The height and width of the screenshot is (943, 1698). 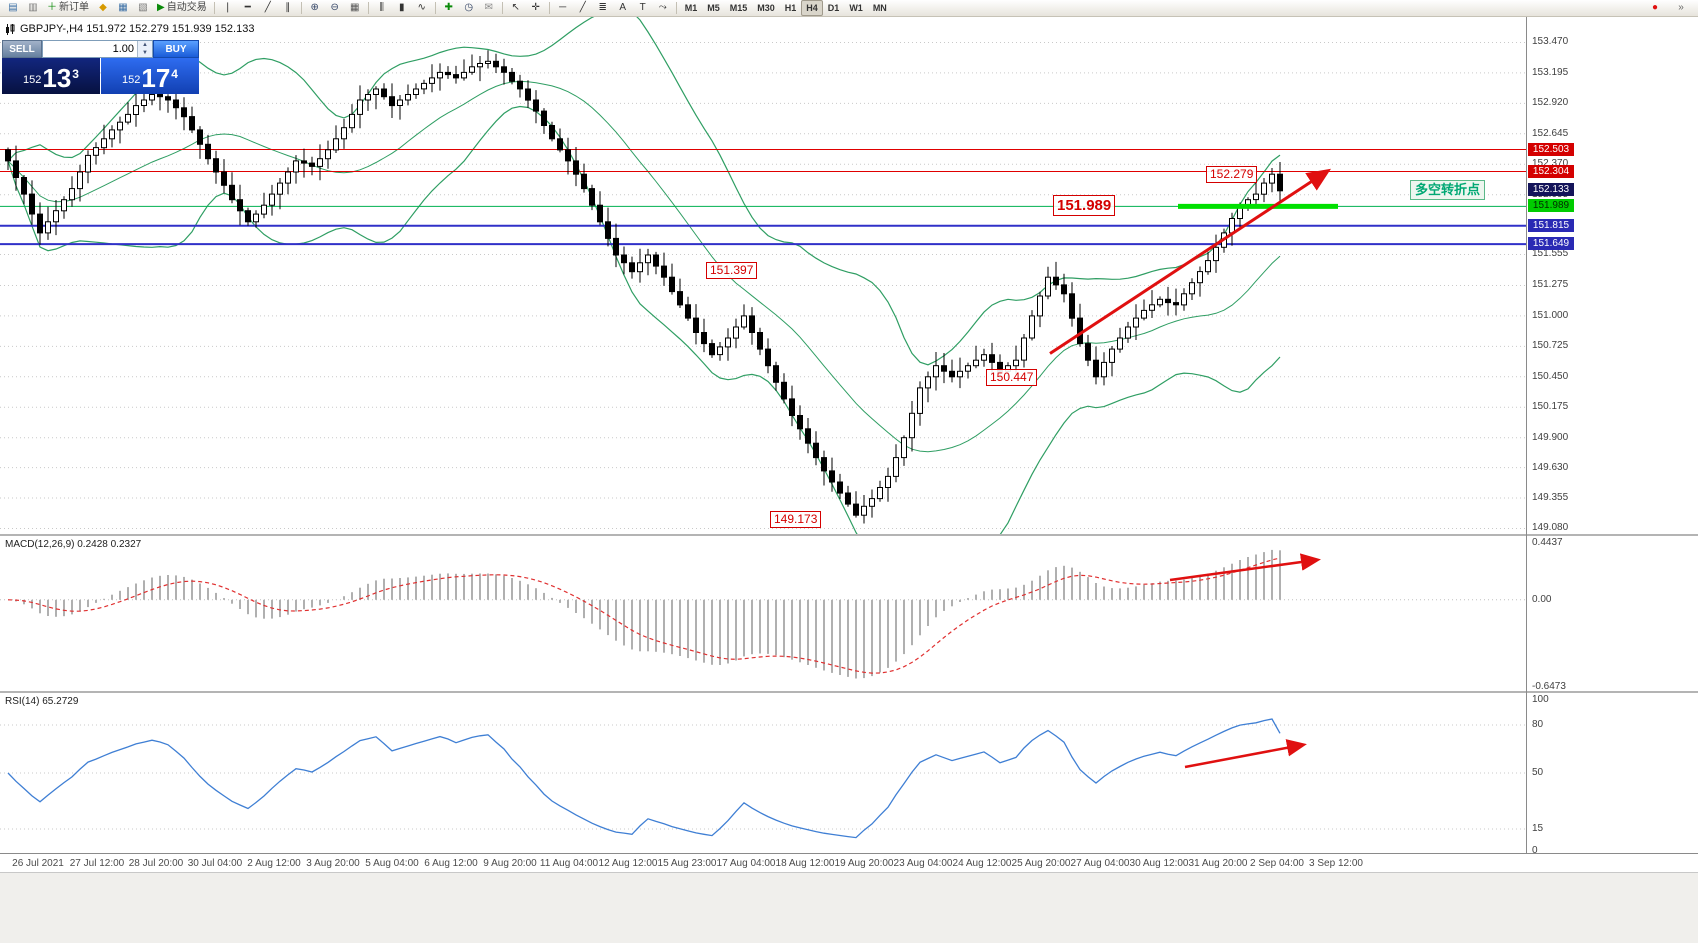 What do you see at coordinates (57, 78) in the screenshot?
I see `bid-price-pips: 13` at bounding box center [57, 78].